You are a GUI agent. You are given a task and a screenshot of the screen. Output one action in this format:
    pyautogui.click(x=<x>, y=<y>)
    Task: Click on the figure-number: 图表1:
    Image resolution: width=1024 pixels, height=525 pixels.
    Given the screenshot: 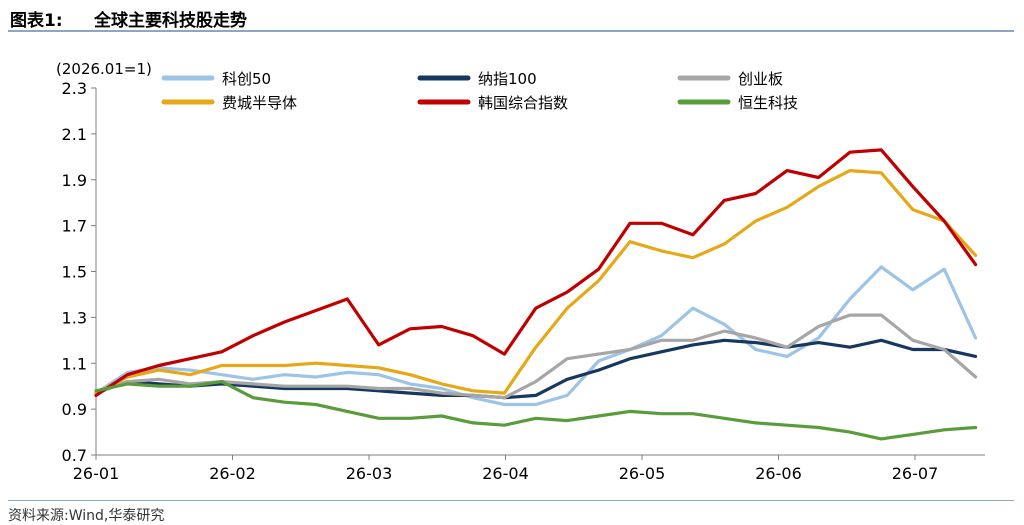 What is the action you would take?
    pyautogui.click(x=36, y=21)
    